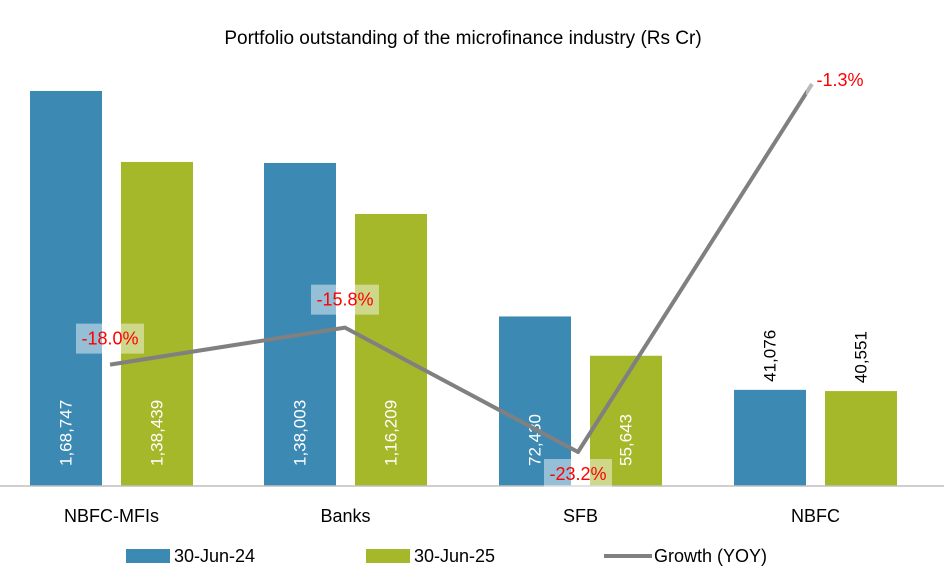 Image resolution: width=944 pixels, height=576 pixels. I want to click on data-label-banks-30-jun-25: 1,16,209, so click(391, 433).